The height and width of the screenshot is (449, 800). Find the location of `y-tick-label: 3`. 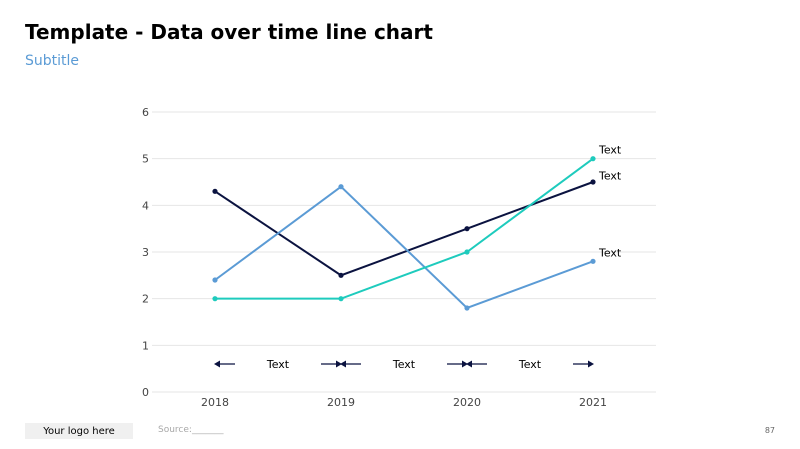

y-tick-label: 3 is located at coordinates (145, 252).